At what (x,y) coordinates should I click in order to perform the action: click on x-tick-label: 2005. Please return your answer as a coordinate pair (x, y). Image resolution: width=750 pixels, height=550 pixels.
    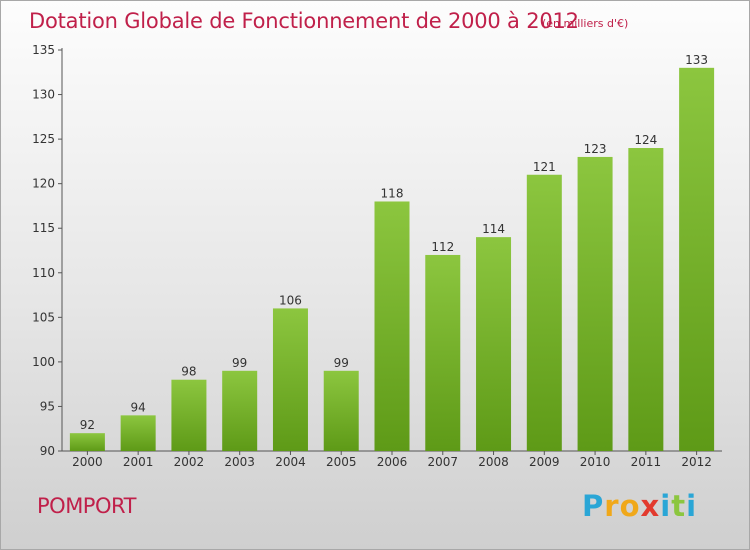
    Looking at the image, I should click on (341, 462).